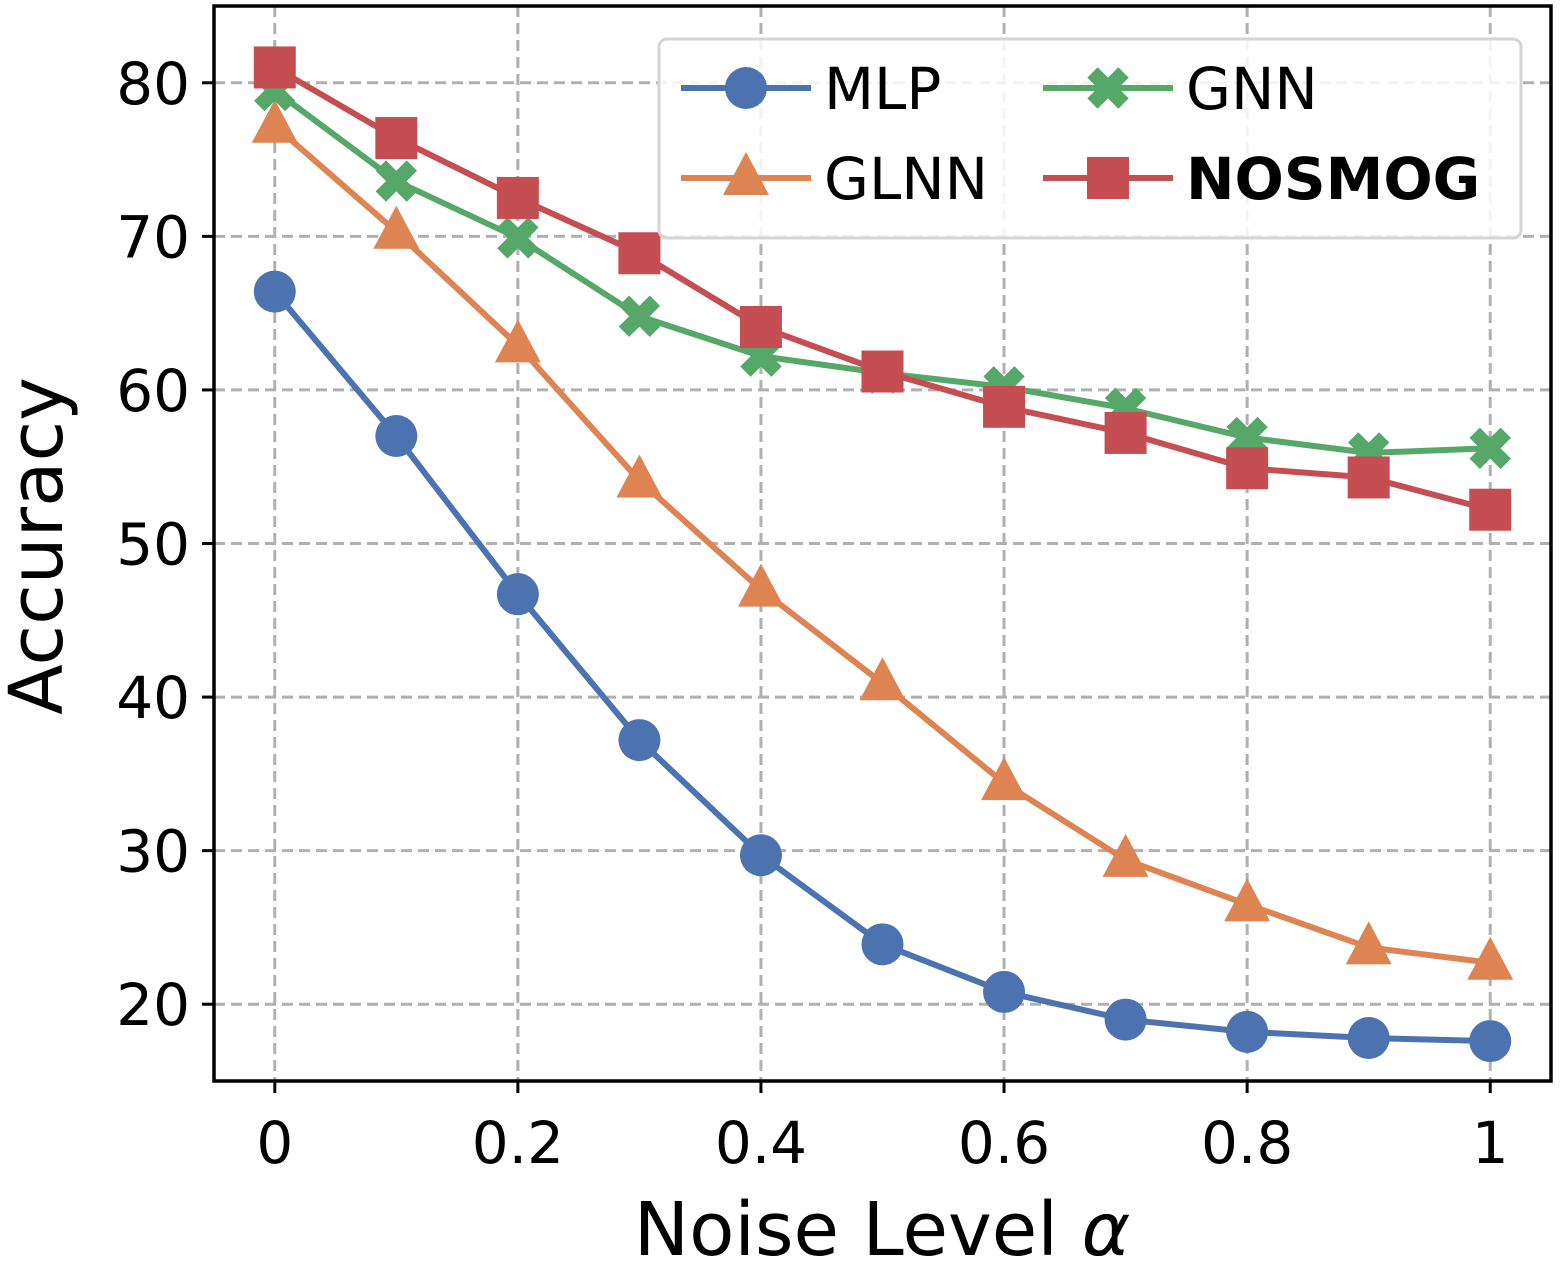  I want to click on x-tick-label: 0.2, so click(518, 1143).